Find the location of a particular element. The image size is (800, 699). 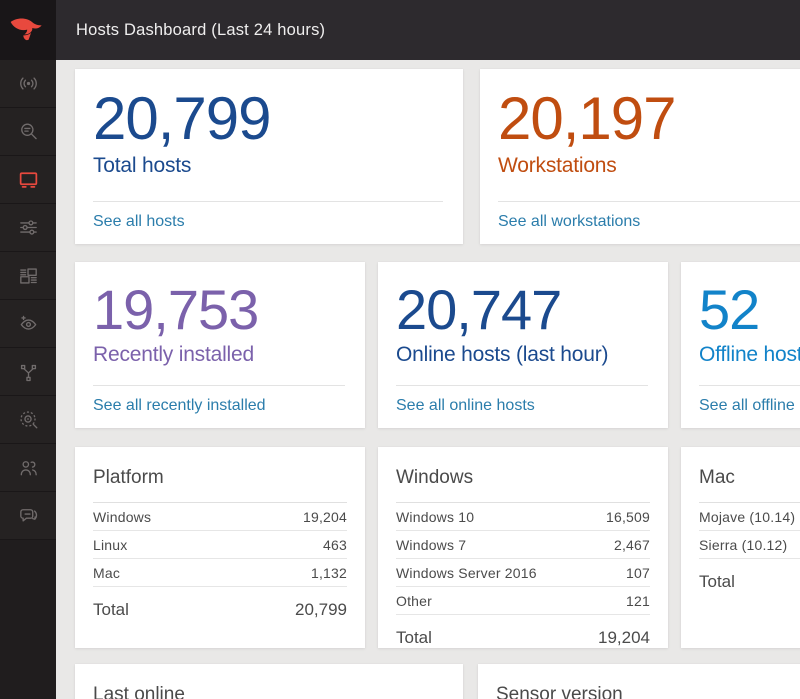

sidebar-item-graph is located at coordinates (28, 372).